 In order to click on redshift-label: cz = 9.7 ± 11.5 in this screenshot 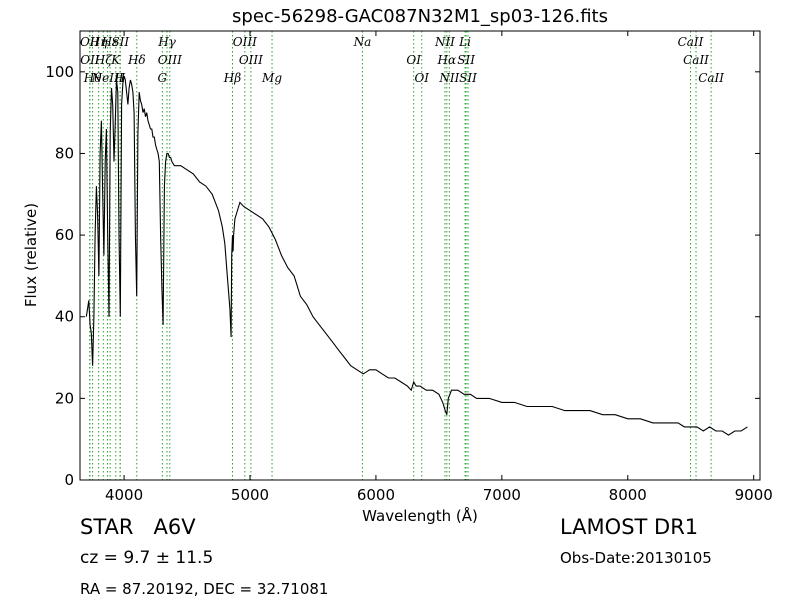, I will do `click(147, 558)`.